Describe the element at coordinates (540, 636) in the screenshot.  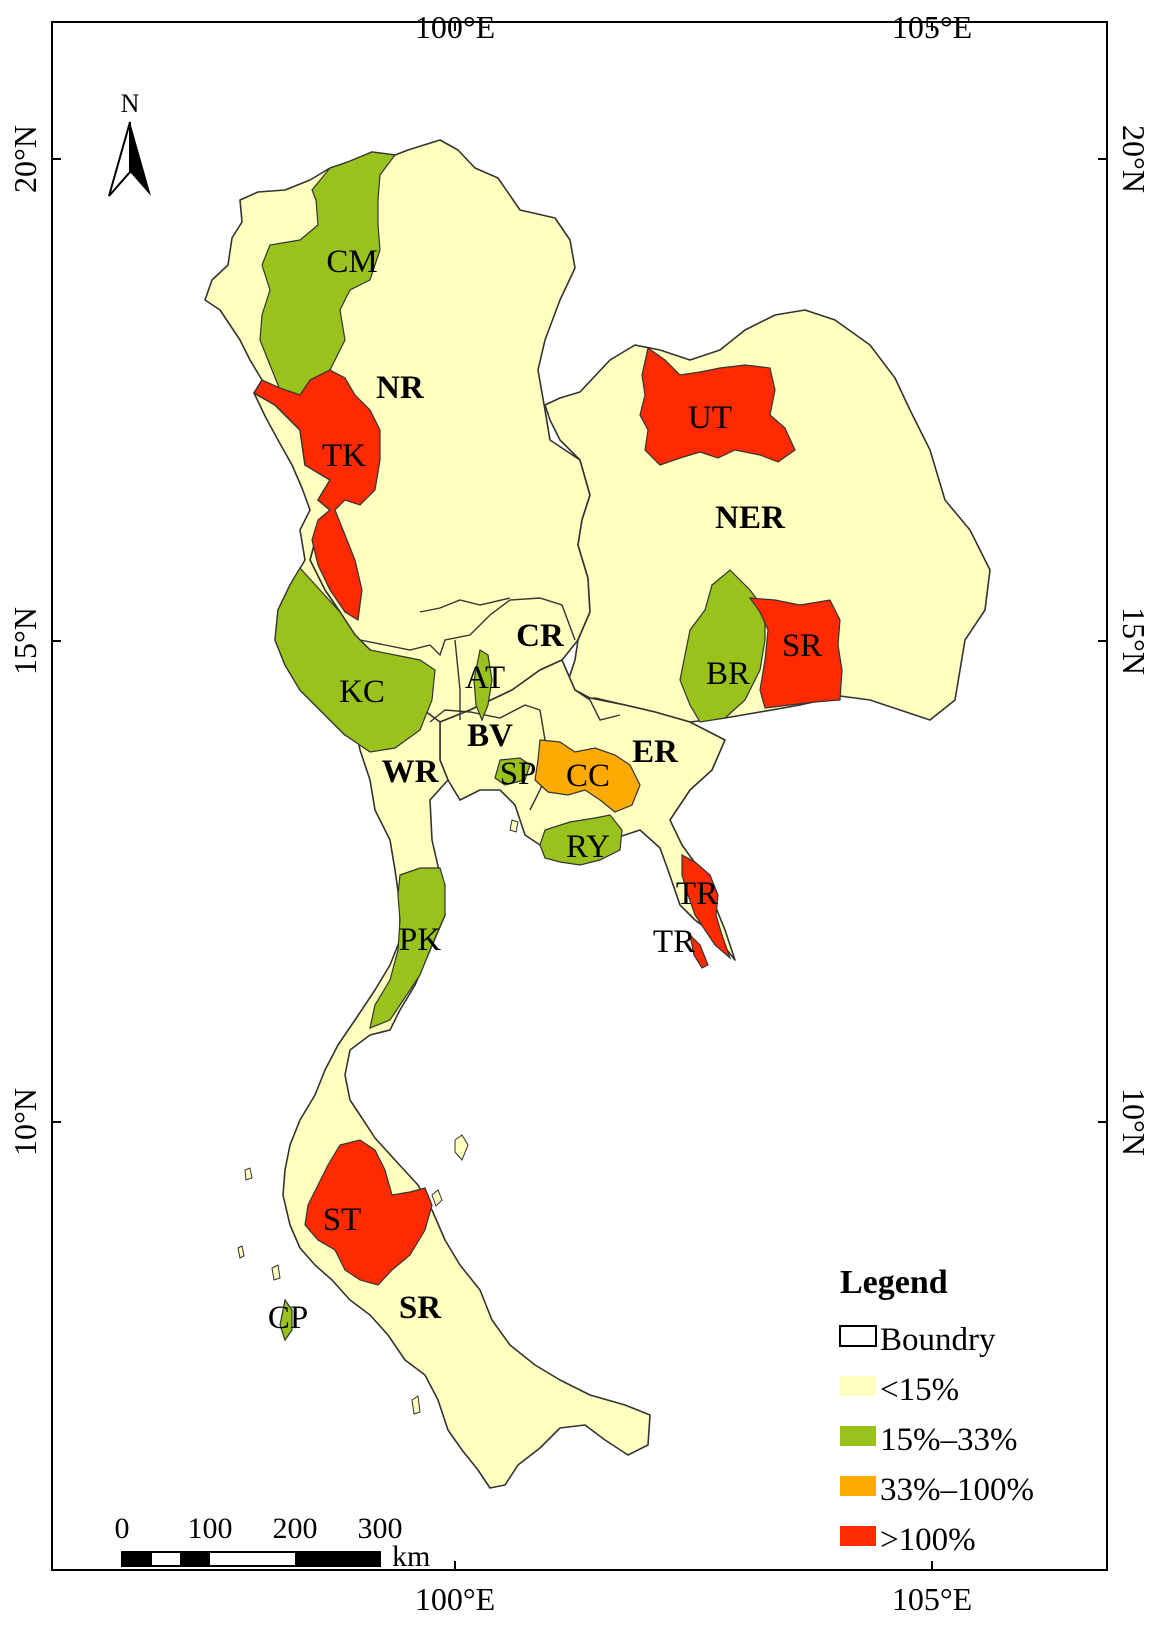
I see `region-label-cr: CR` at that location.